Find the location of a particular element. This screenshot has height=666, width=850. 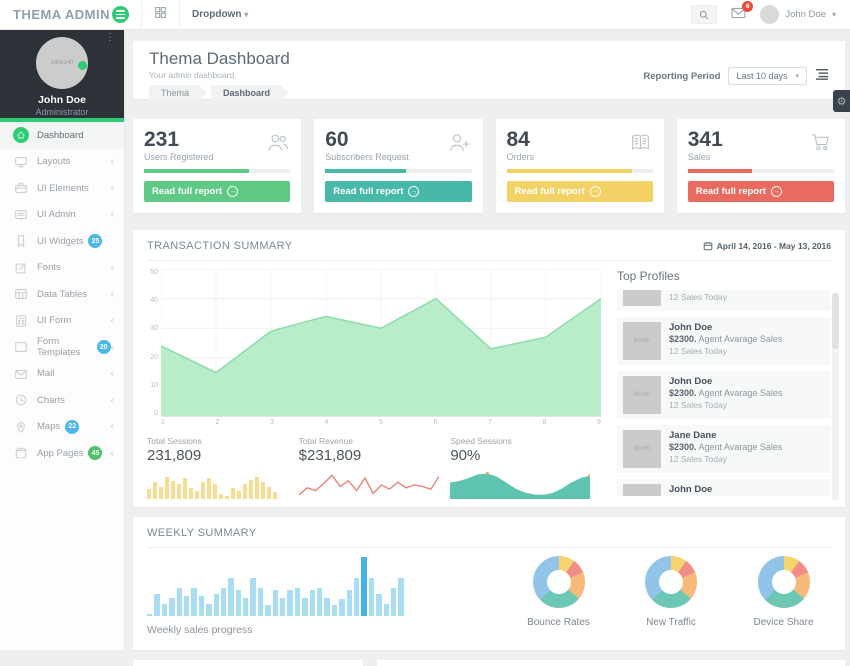

weekly-summary-title: WEEKLY SUMMARY is located at coordinates (202, 533).